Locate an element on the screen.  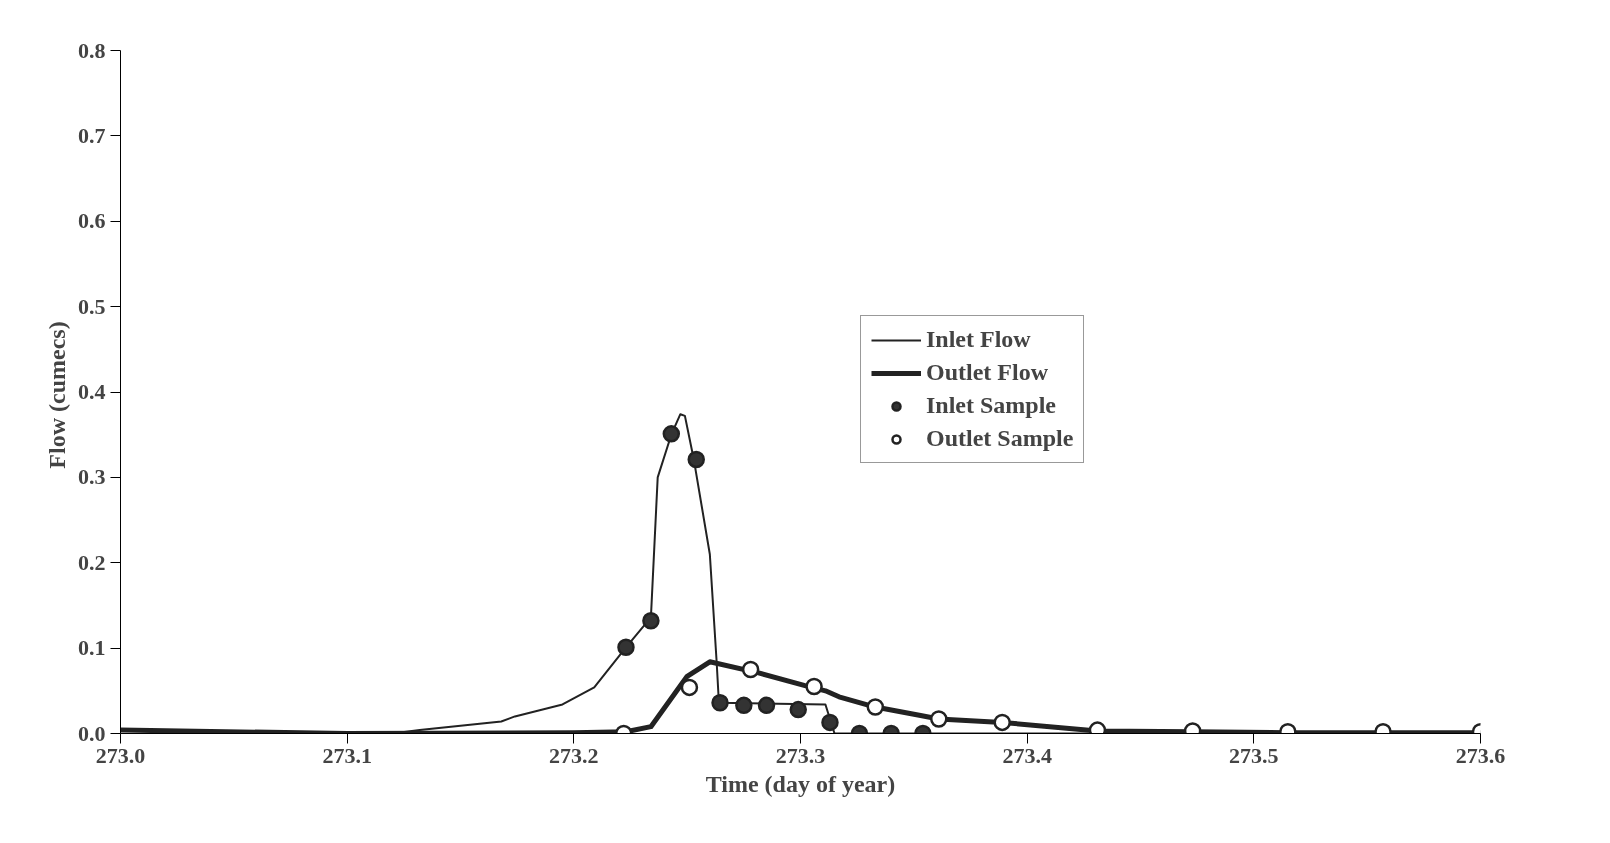
y-tick-label: 0.5 is located at coordinates (92, 306).